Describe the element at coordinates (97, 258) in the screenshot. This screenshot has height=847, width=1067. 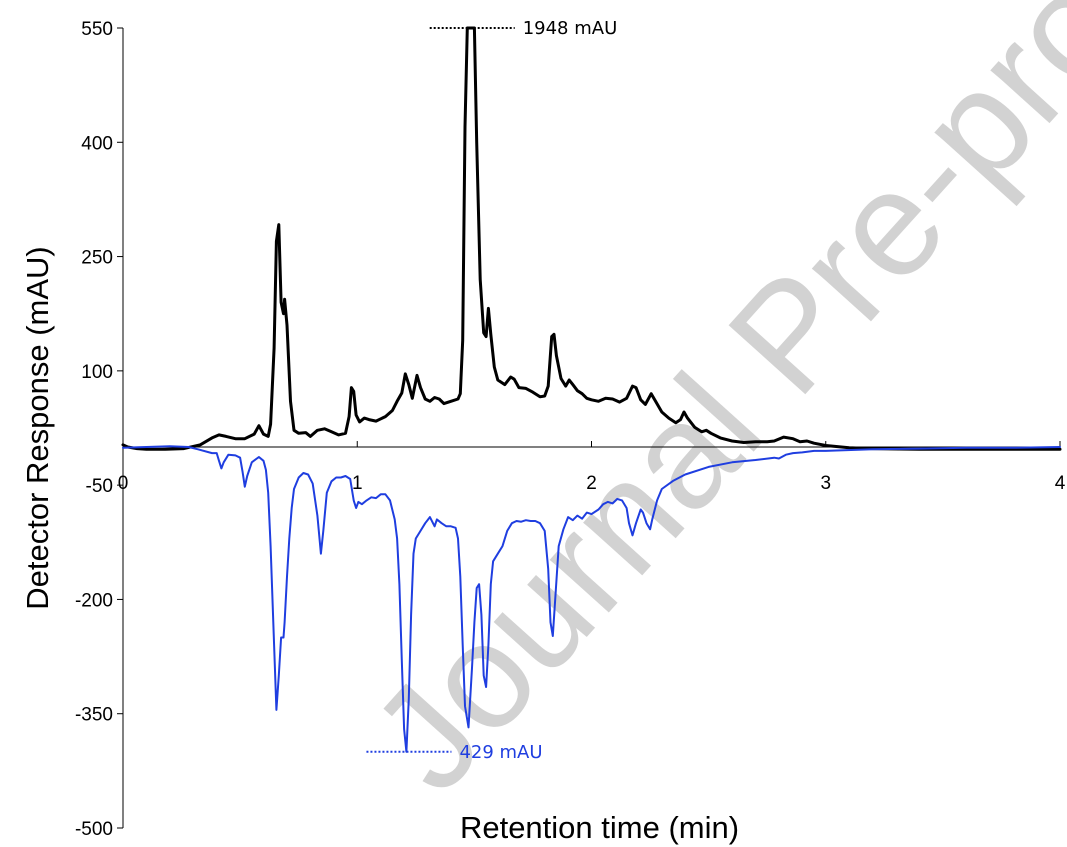
I see `y-tick-label: 250` at that location.